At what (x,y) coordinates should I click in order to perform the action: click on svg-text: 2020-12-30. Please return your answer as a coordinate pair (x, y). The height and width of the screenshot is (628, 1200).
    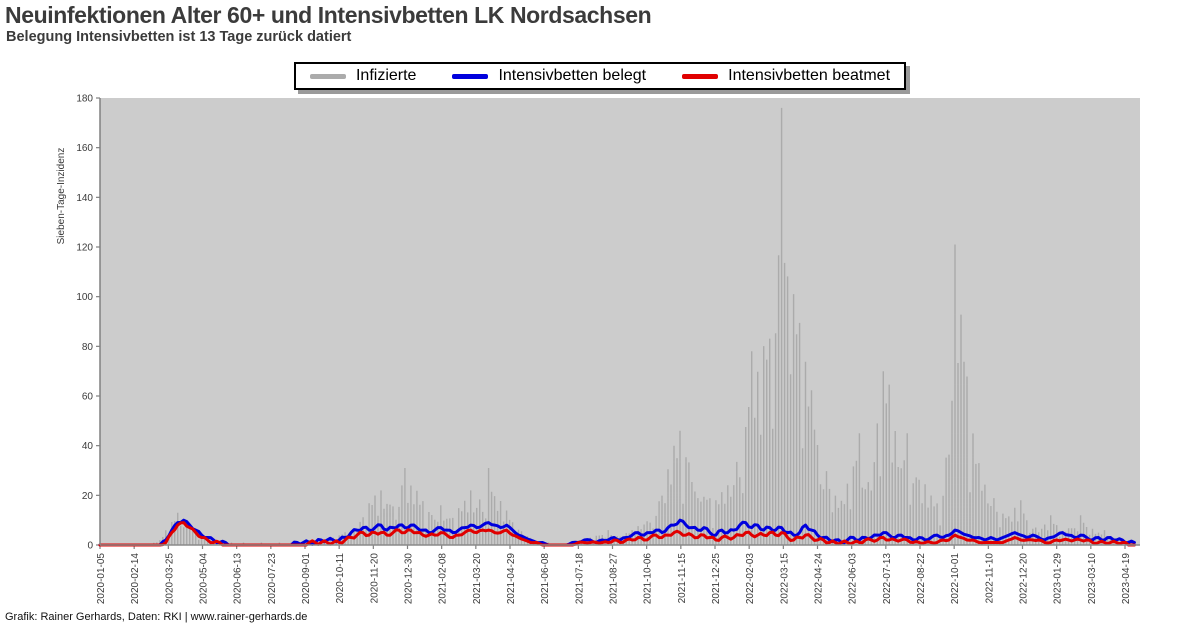
    Looking at the image, I should click on (409, 579).